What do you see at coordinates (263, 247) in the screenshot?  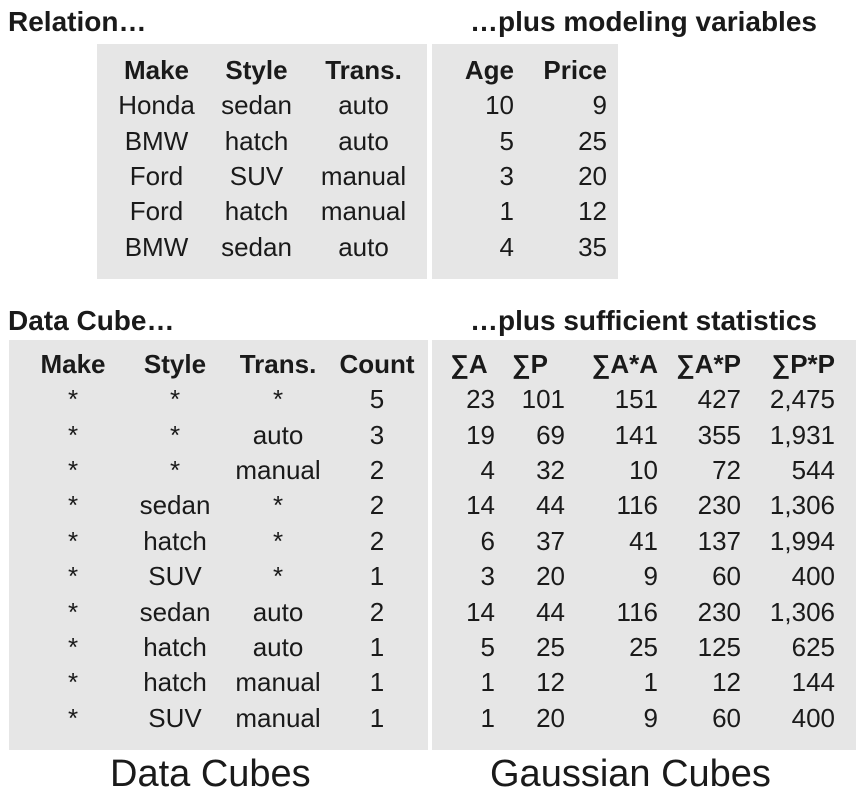 I see `table-row: BMW sedan auto` at bounding box center [263, 247].